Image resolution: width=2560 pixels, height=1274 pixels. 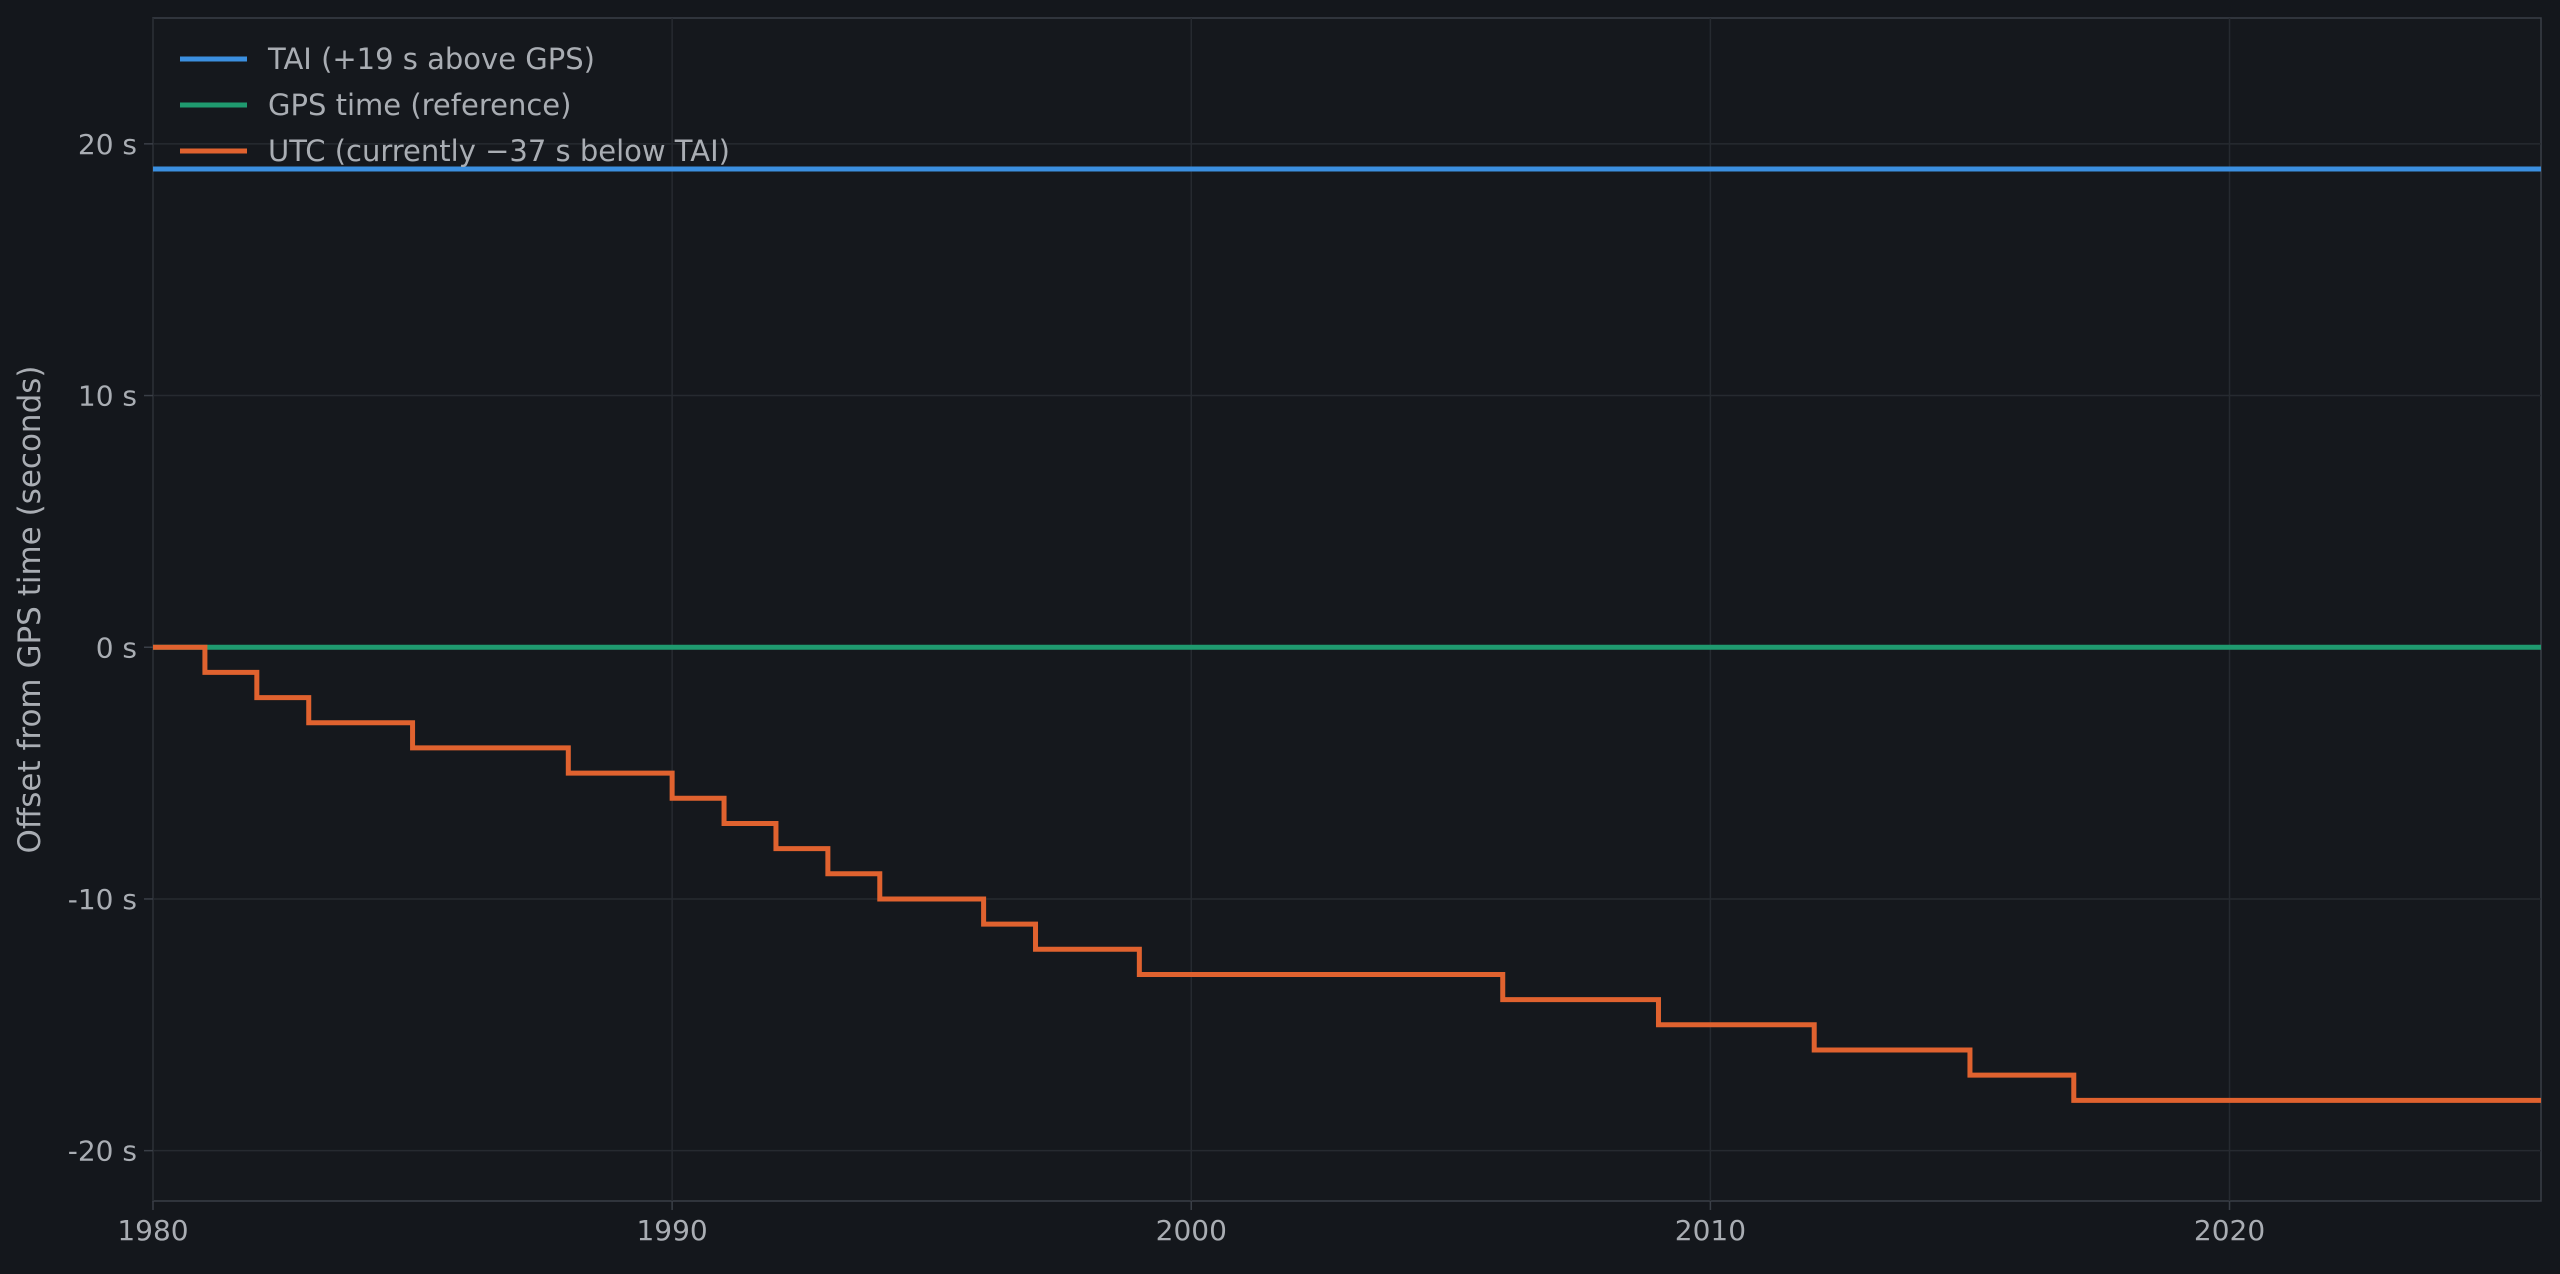 I want to click on legend-label-1: GPS time (reference), so click(x=419, y=105).